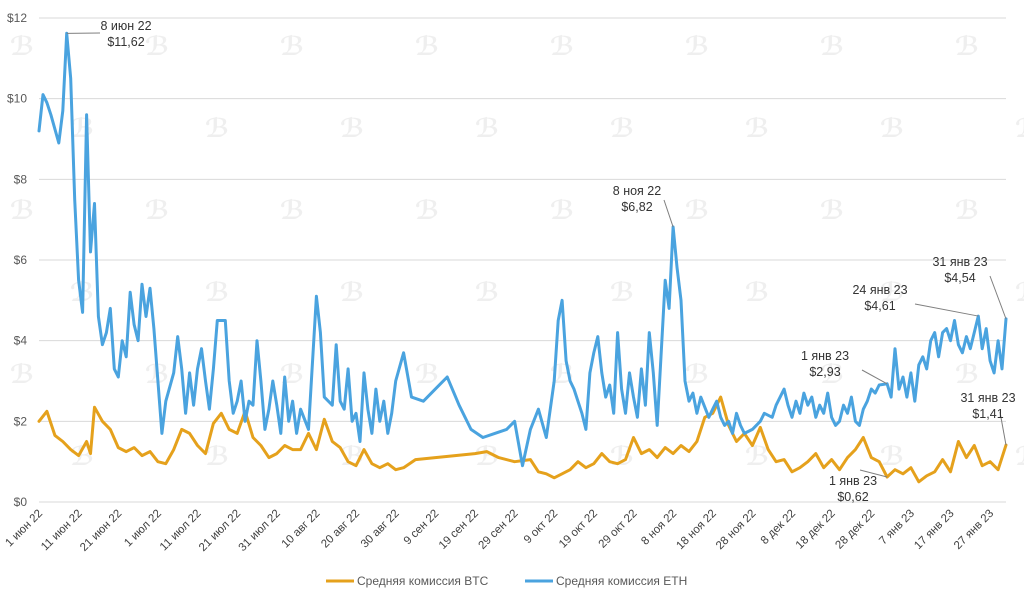 The image size is (1024, 593). I want to click on x-tick-label: 1 июл 22, so click(143, 529).